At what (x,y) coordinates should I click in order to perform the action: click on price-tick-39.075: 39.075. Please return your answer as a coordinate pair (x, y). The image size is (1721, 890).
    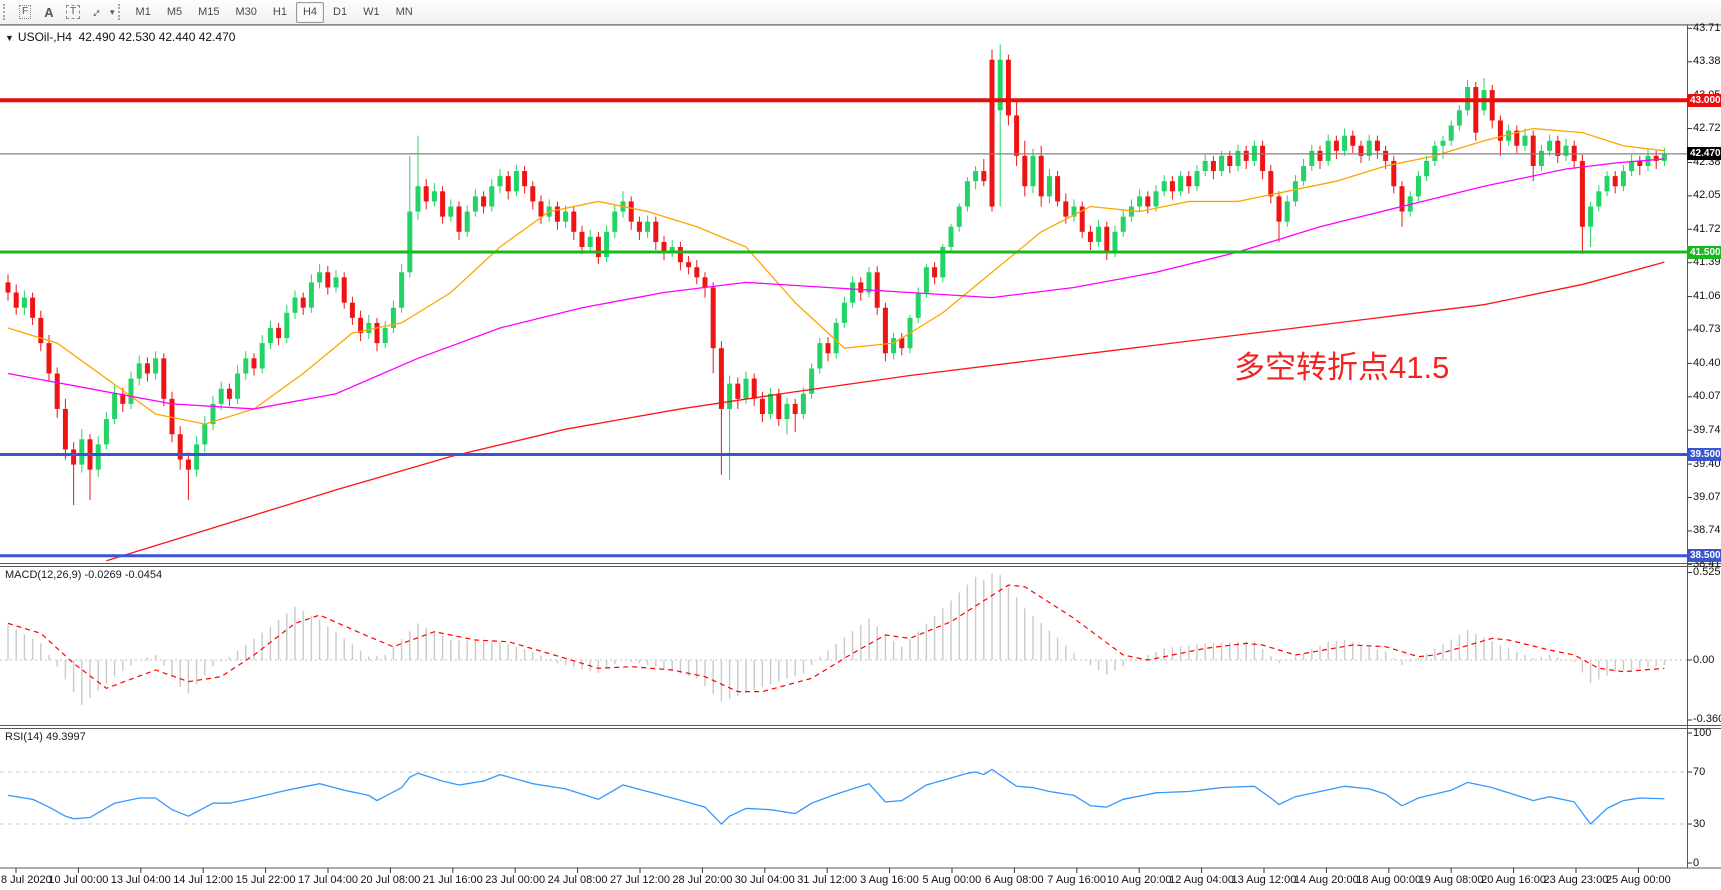
    Looking at the image, I should click on (1707, 497).